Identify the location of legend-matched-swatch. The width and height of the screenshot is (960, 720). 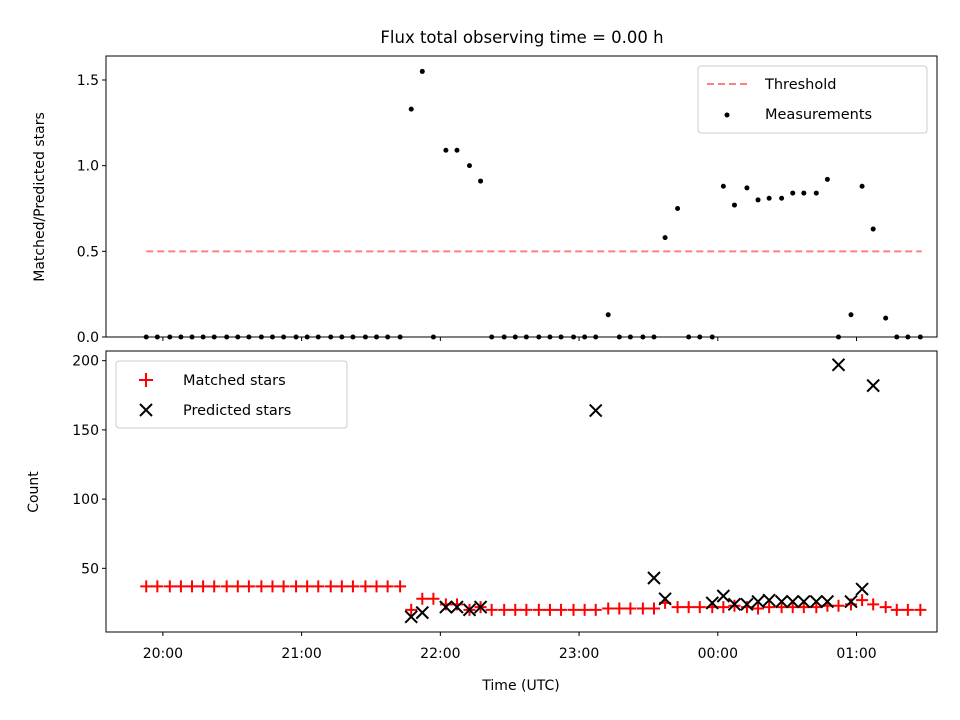
(146, 380).